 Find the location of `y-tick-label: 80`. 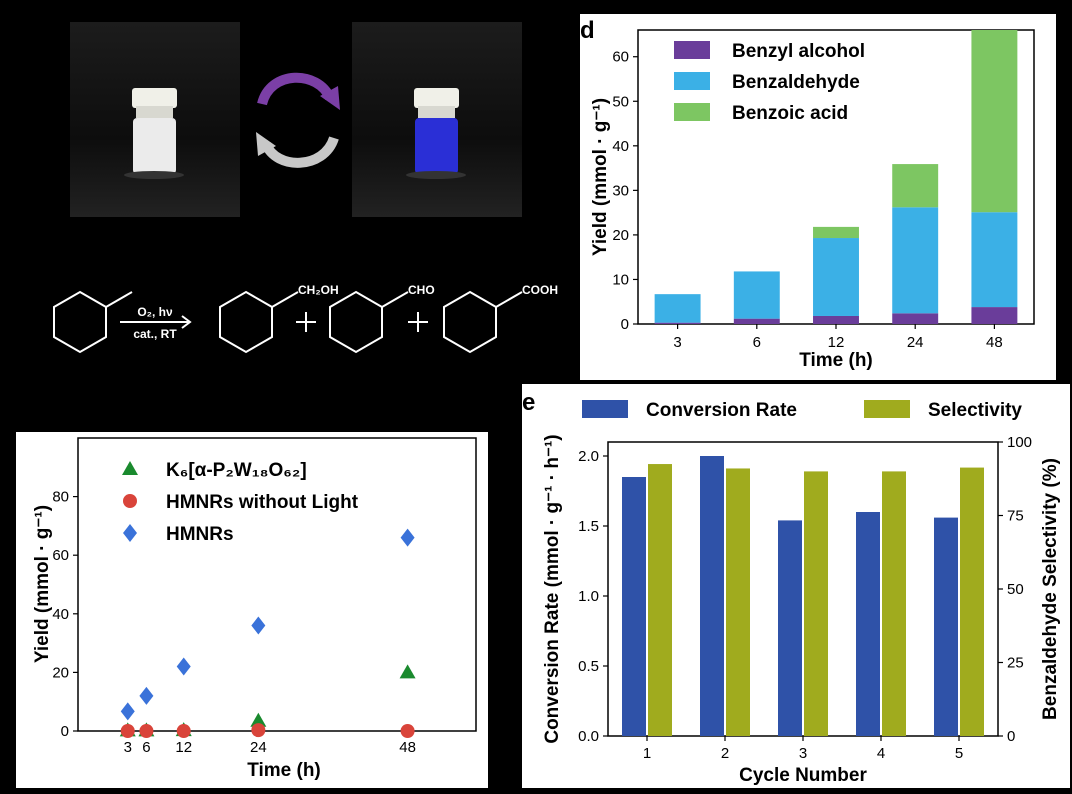

y-tick-label: 80 is located at coordinates (60, 497).